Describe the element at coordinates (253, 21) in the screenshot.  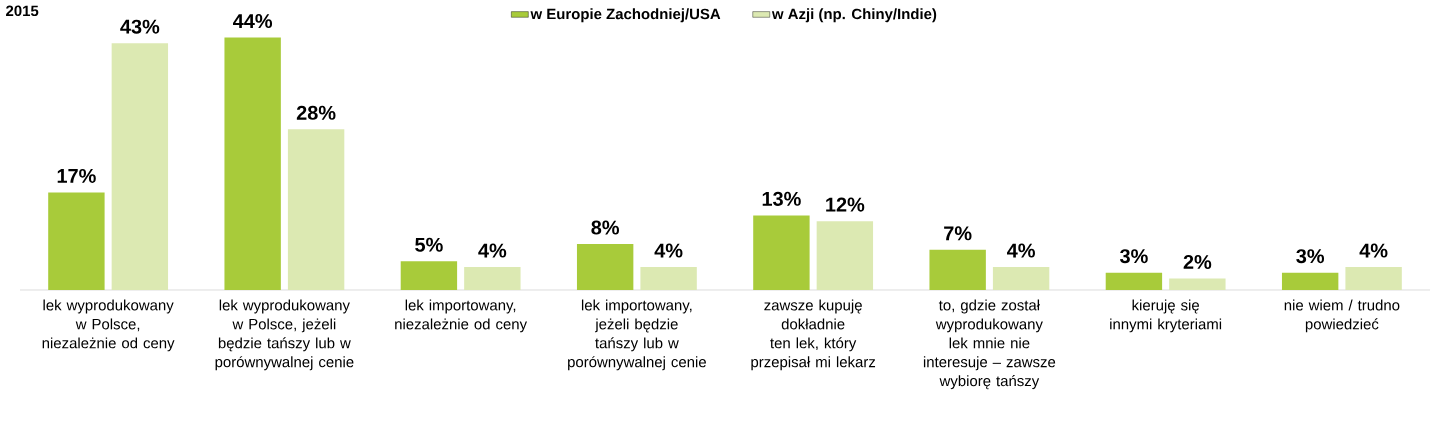
I see `data-label: 44%` at that location.